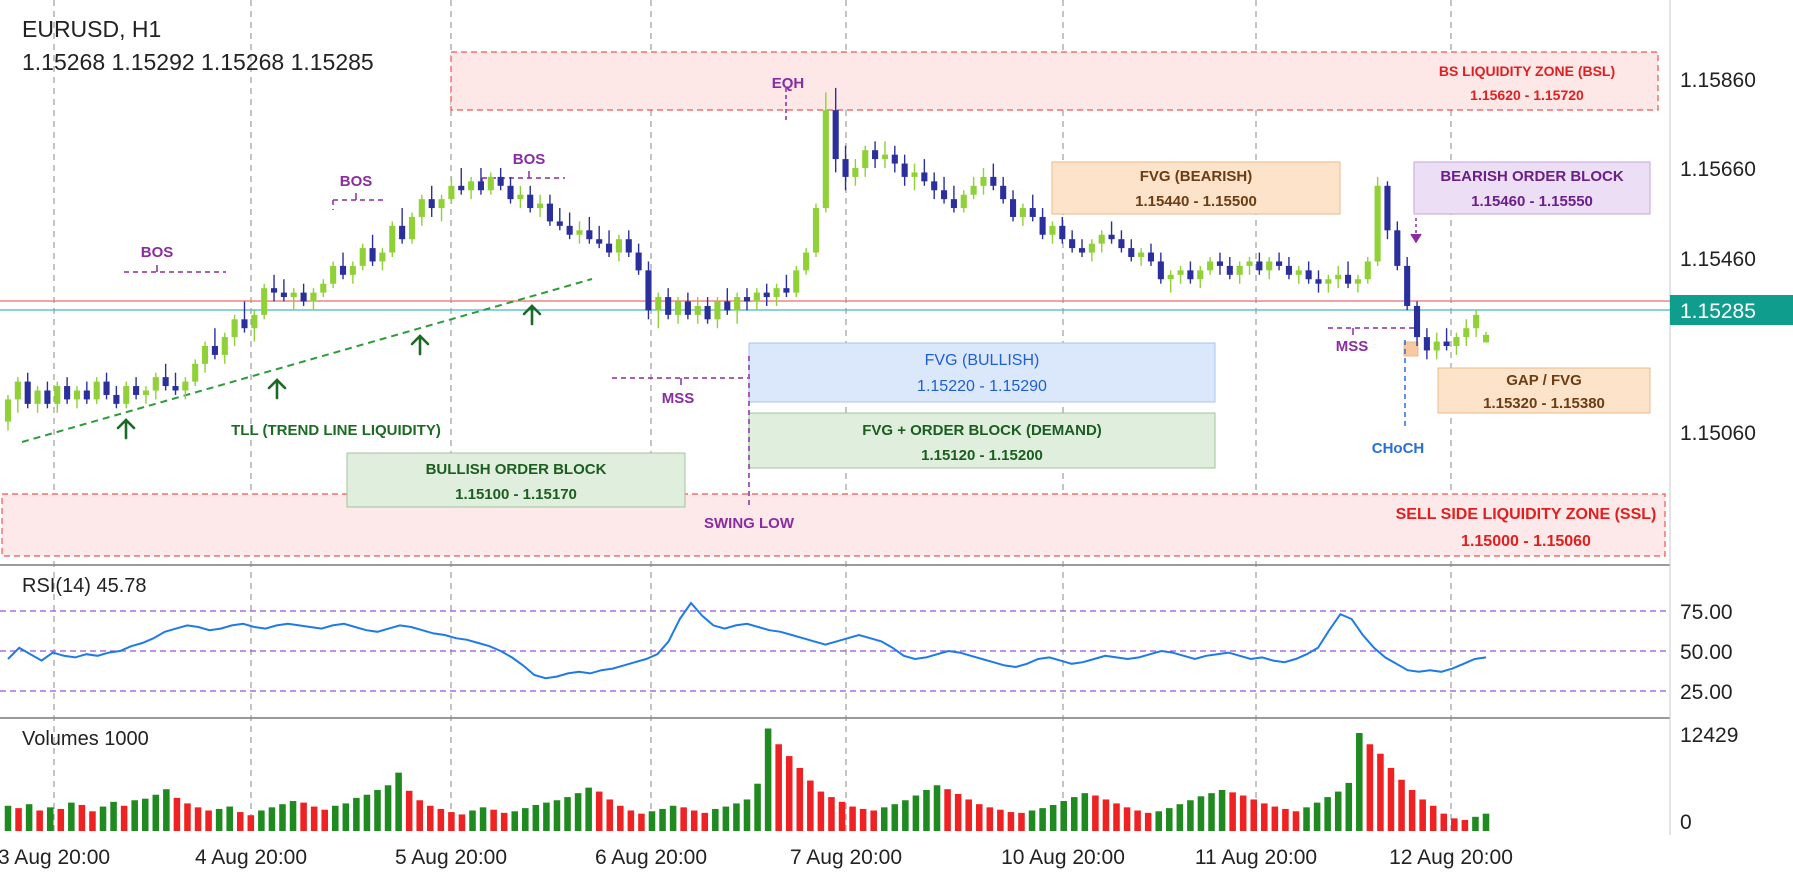 The height and width of the screenshot is (877, 1793). What do you see at coordinates (84, 586) in the screenshot?
I see `rsi-title: RSI(14) 45.78` at bounding box center [84, 586].